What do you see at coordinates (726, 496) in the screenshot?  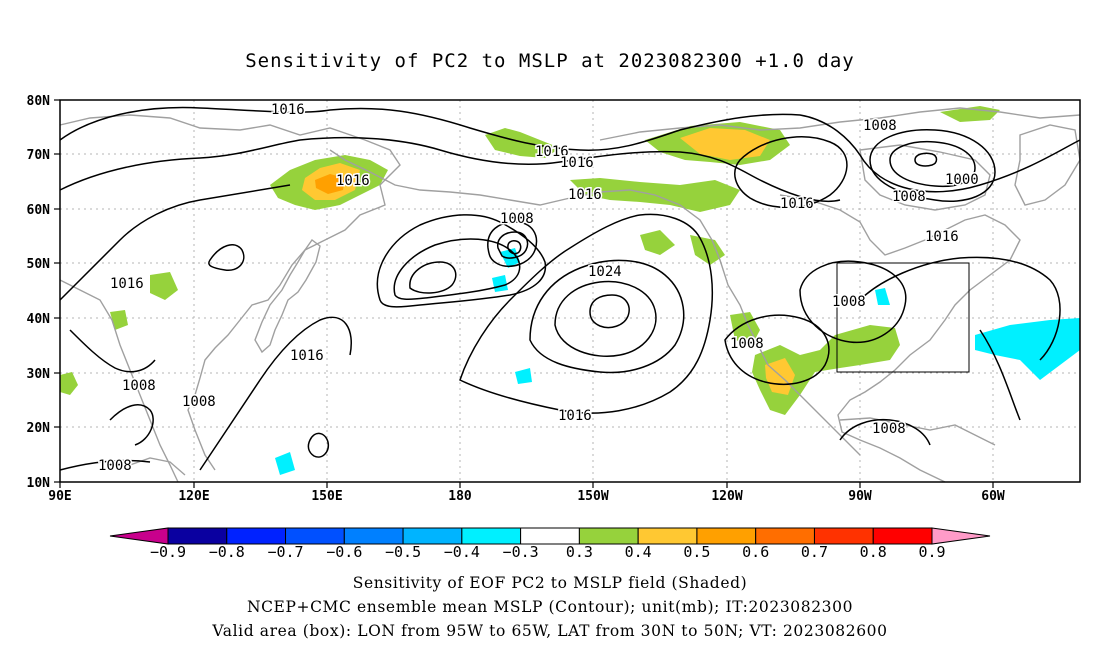 I see `lon-label: 120W` at bounding box center [726, 496].